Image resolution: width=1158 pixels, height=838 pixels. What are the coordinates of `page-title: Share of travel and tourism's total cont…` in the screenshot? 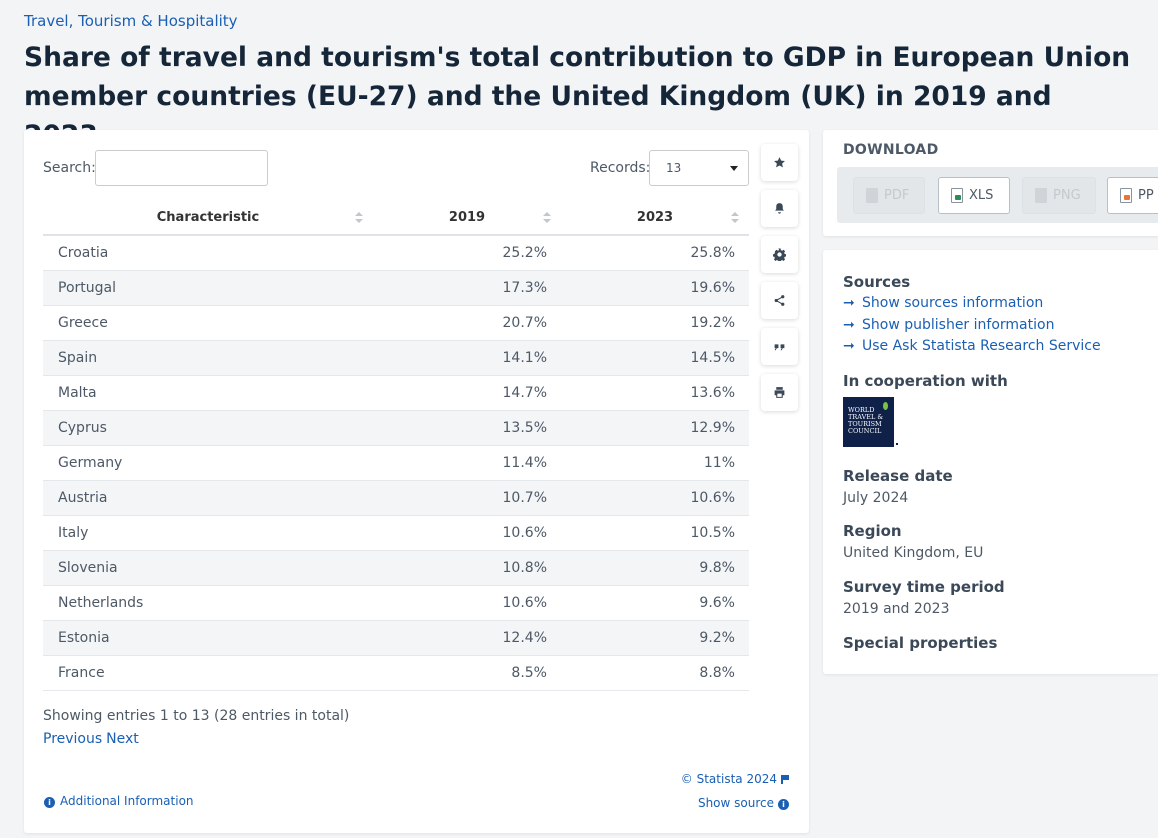 It's located at (577, 96).